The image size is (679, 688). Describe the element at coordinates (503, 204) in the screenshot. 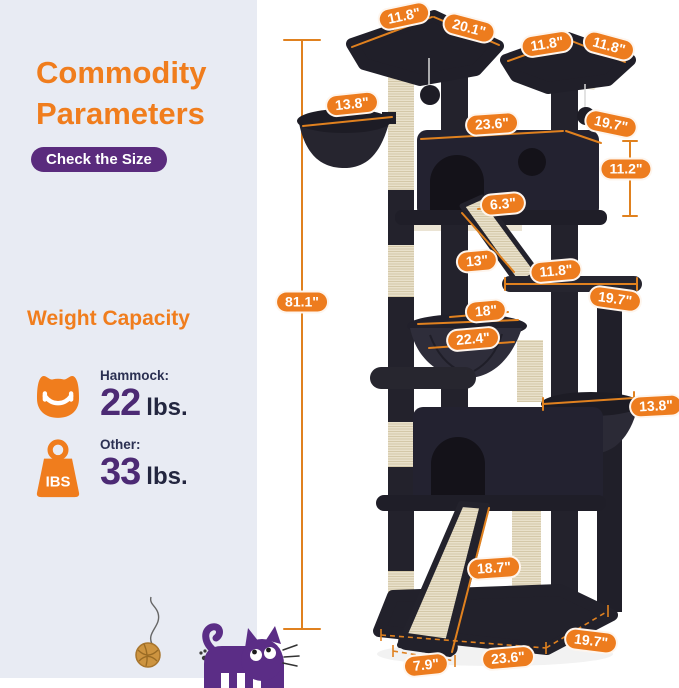

I see `measurement-label-ramp-top-width: 6.3"` at that location.